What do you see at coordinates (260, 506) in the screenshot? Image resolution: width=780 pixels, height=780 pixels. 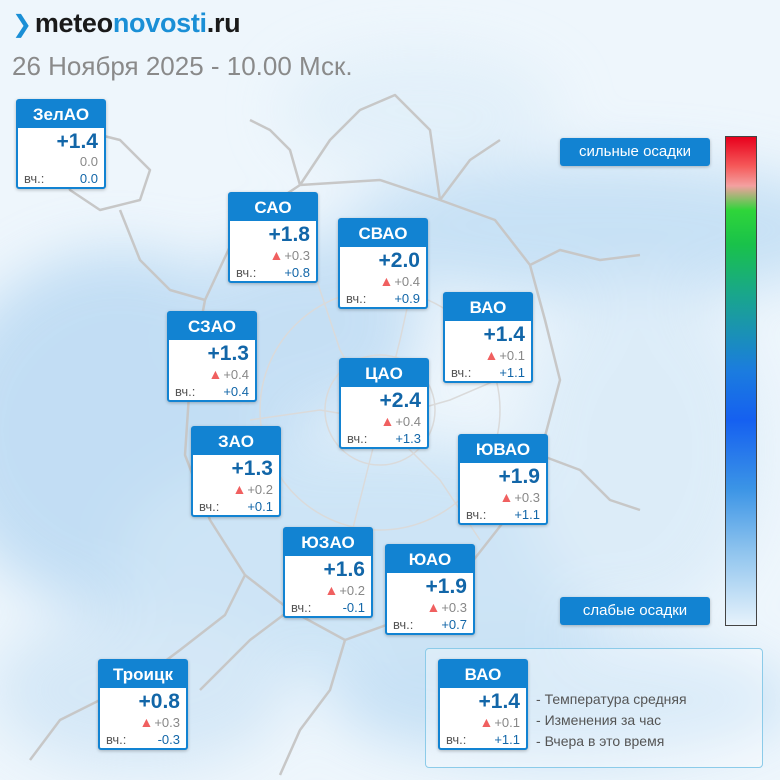 I see `yesterday-value: +0.1` at bounding box center [260, 506].